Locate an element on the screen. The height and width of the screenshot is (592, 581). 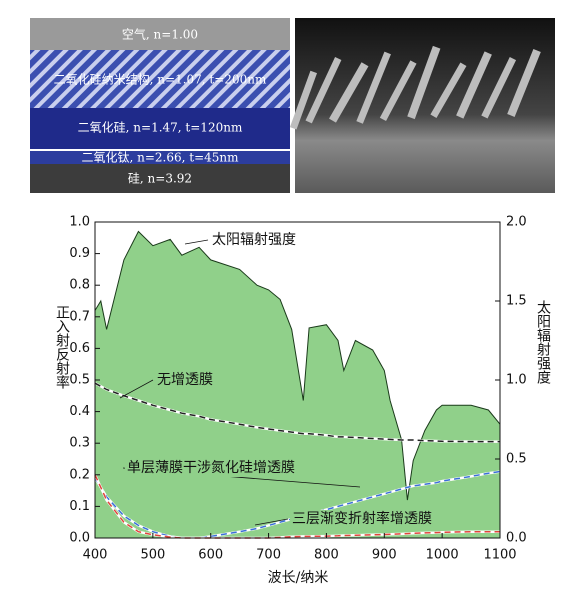
y-tick-label: 0.8 is located at coordinates (79, 285).